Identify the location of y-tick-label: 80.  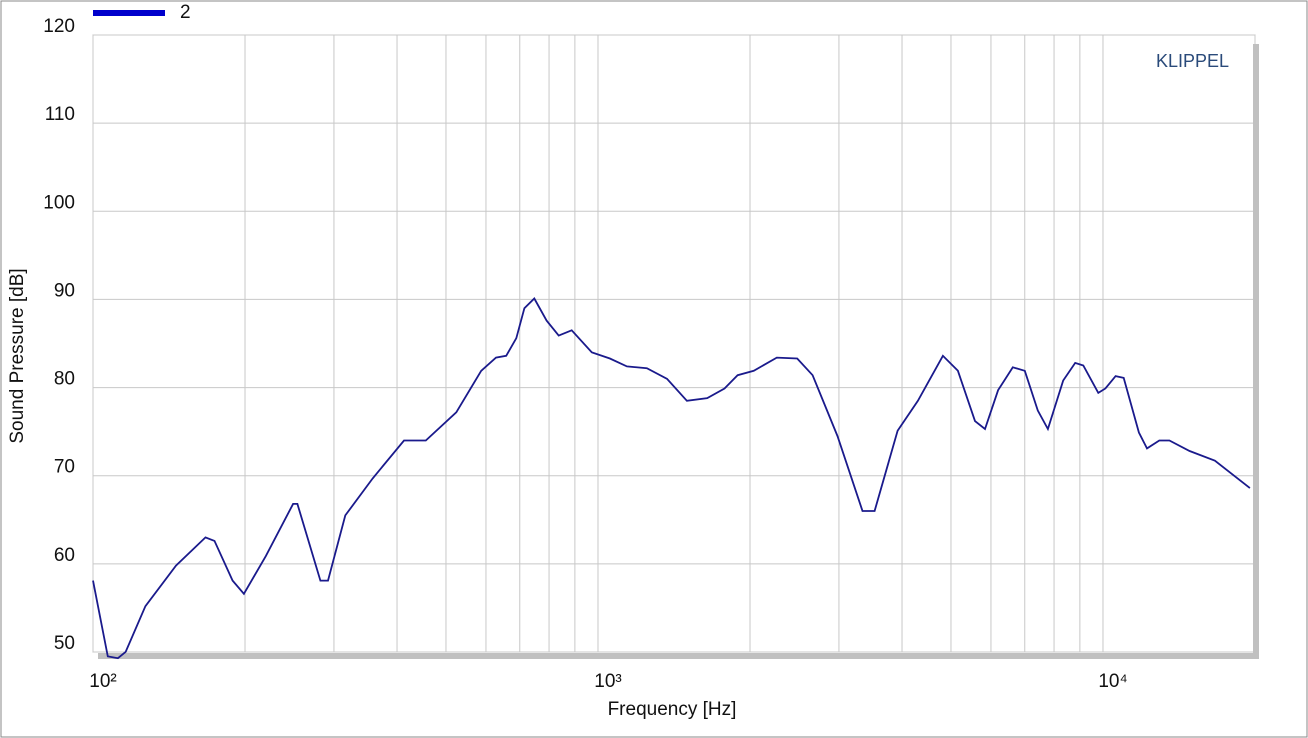
(64, 379).